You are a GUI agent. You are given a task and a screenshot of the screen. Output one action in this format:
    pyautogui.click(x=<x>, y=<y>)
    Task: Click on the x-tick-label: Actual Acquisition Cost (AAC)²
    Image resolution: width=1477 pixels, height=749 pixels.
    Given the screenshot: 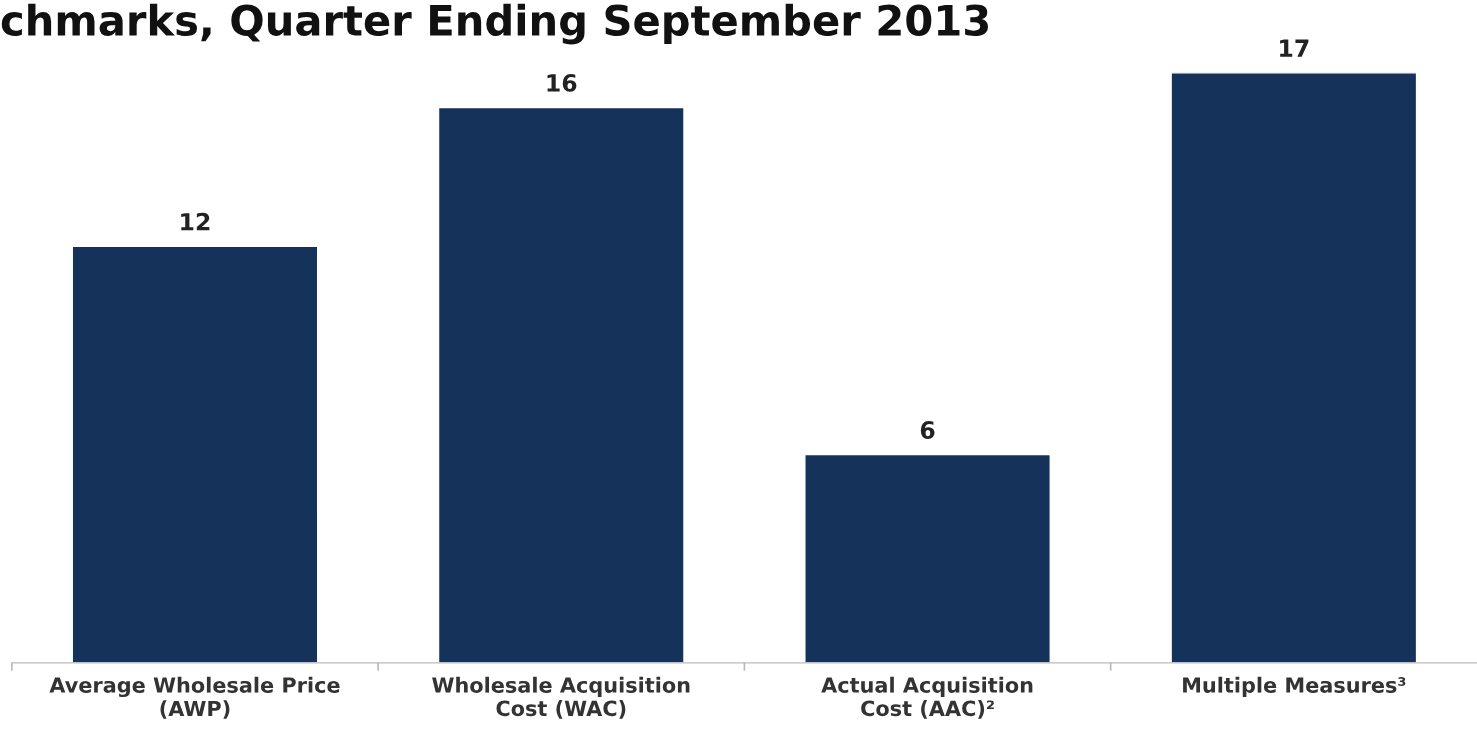 What is the action you would take?
    pyautogui.click(x=927, y=697)
    